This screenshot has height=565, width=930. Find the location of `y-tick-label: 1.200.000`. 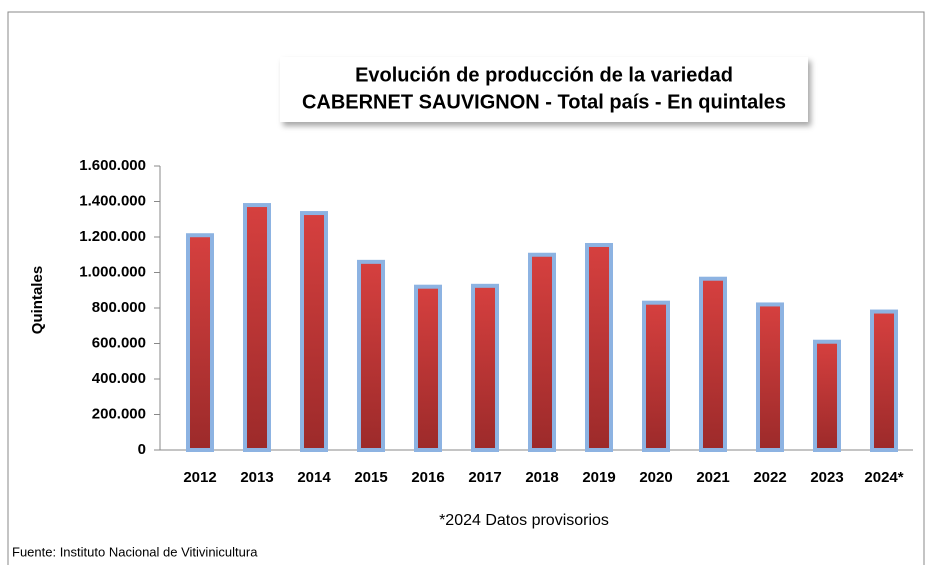

y-tick-label: 1.200.000 is located at coordinates (112, 236).